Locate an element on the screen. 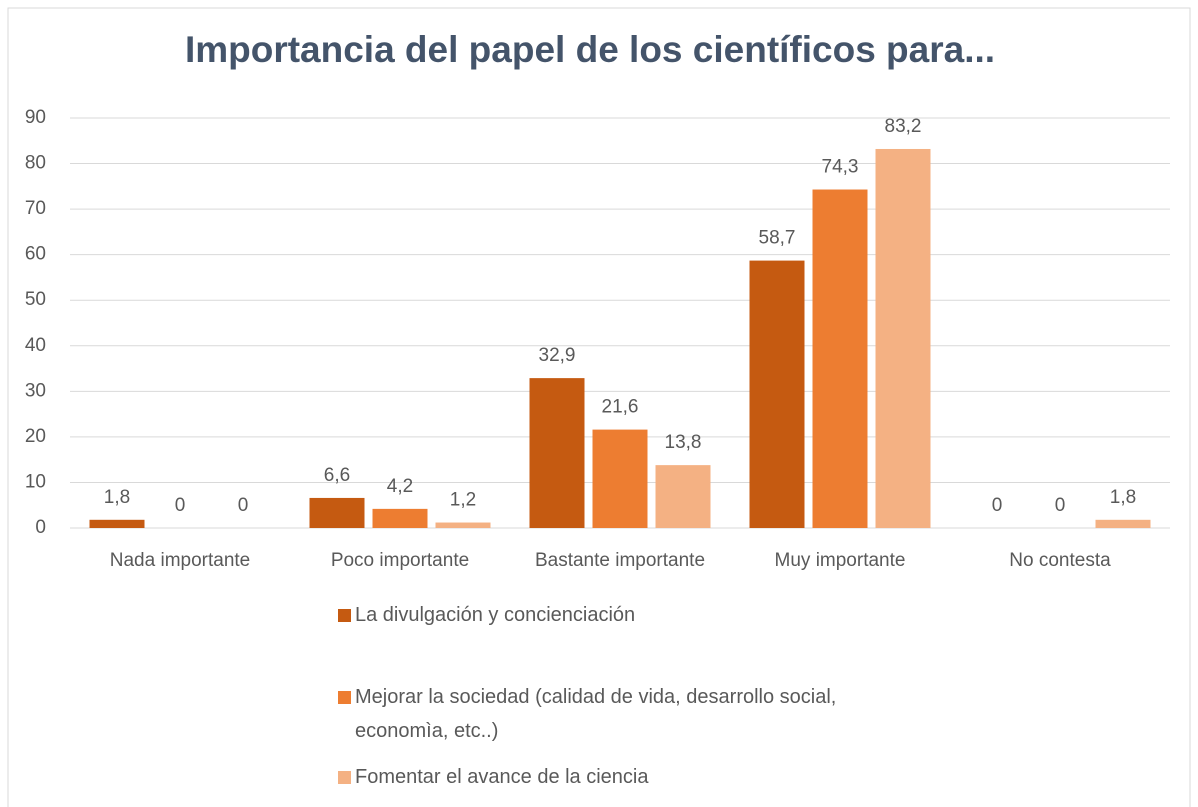 Image resolution: width=1198 pixels, height=807 pixels. data-label: 21,6 is located at coordinates (620, 407).